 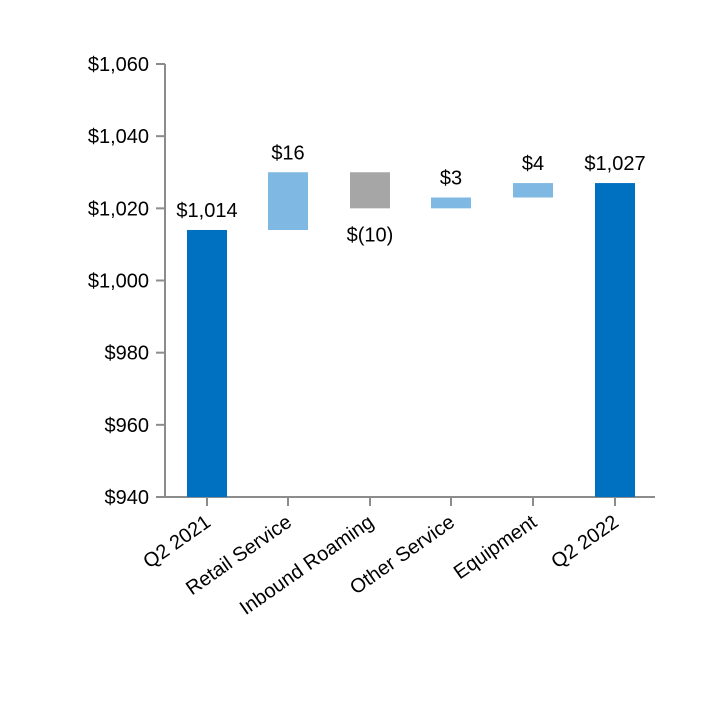 What do you see at coordinates (176, 542) in the screenshot?
I see `category-label: Q2 2021` at bounding box center [176, 542].